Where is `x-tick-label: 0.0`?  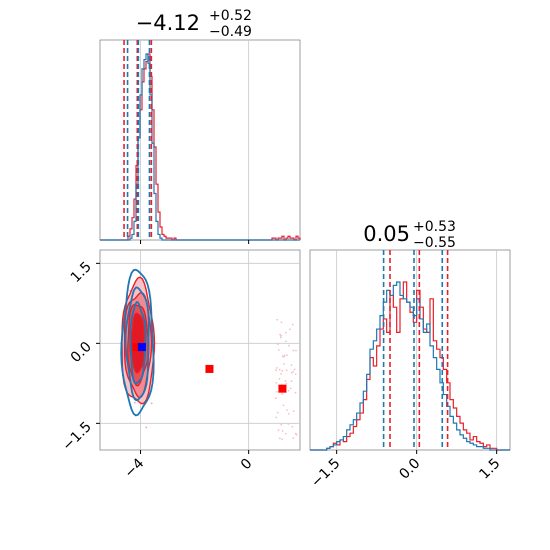 x-tick-label: 0.0 is located at coordinates (409, 469).